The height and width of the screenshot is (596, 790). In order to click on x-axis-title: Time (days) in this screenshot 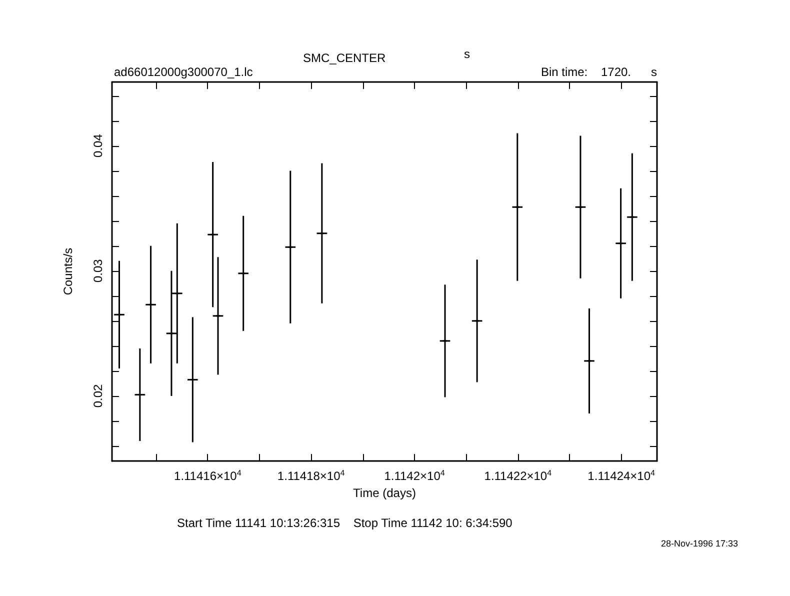, I will do `click(384, 493)`.